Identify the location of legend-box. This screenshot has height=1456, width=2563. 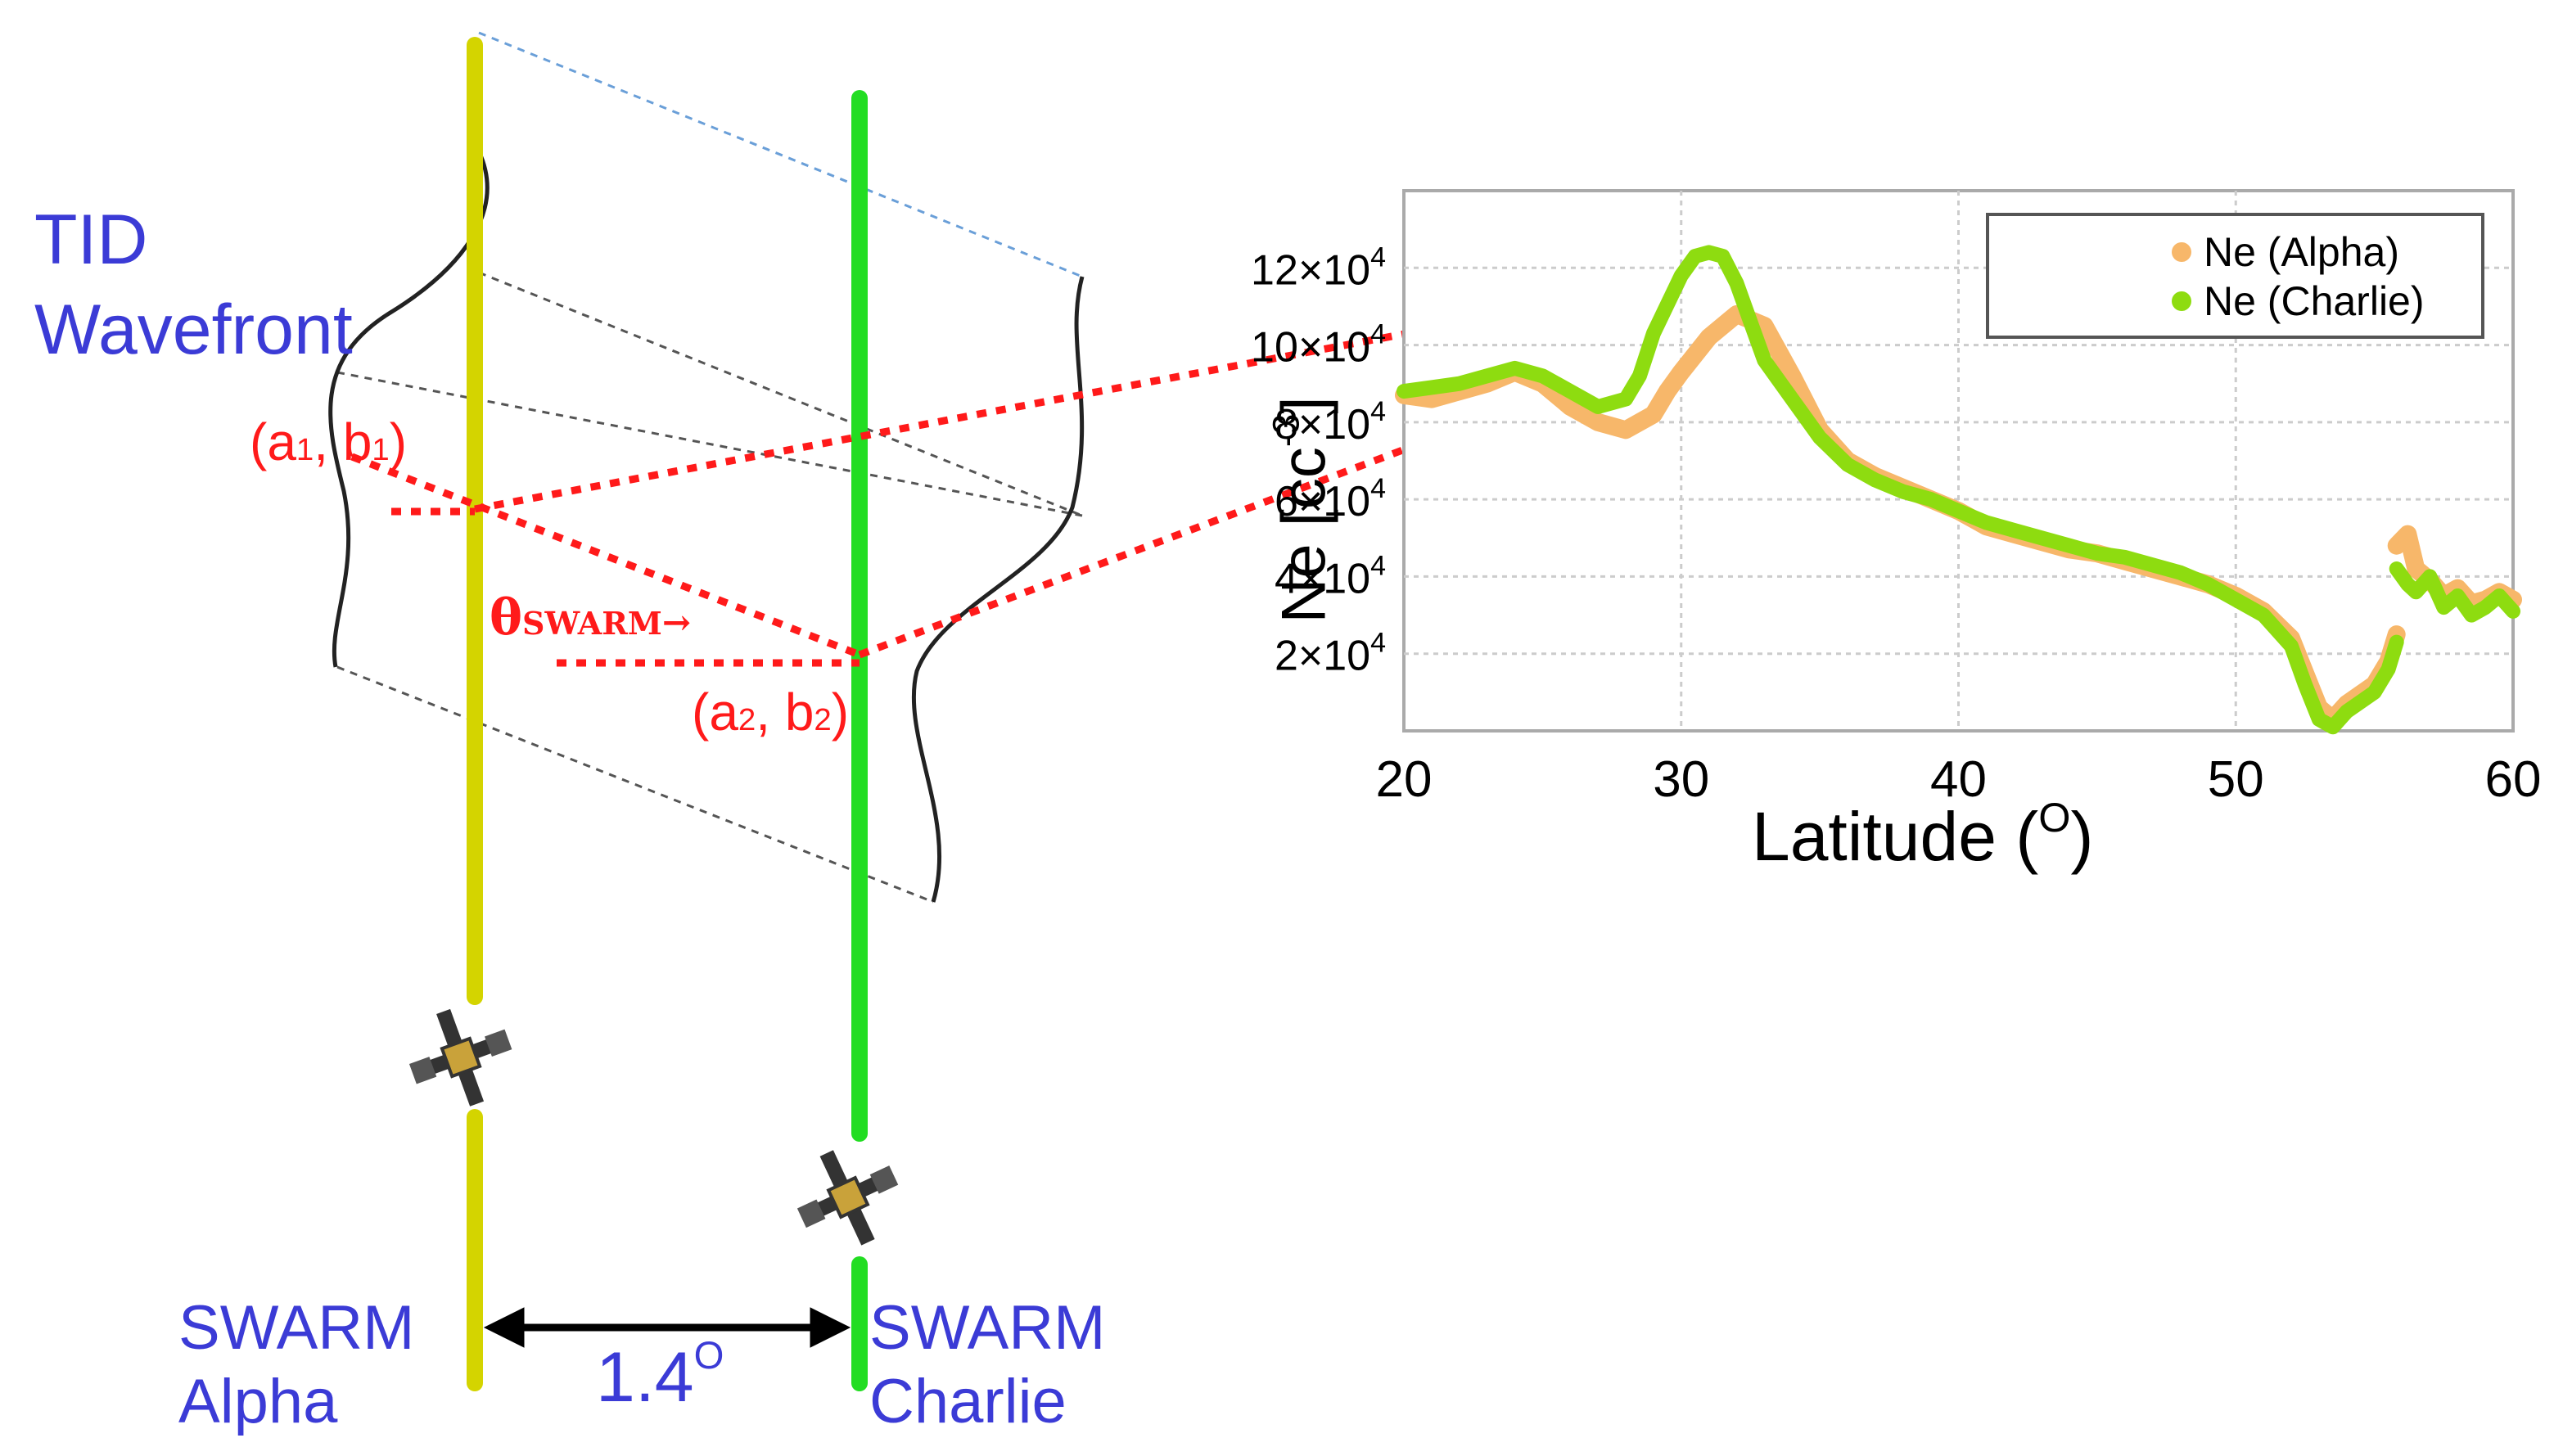
(2235, 276).